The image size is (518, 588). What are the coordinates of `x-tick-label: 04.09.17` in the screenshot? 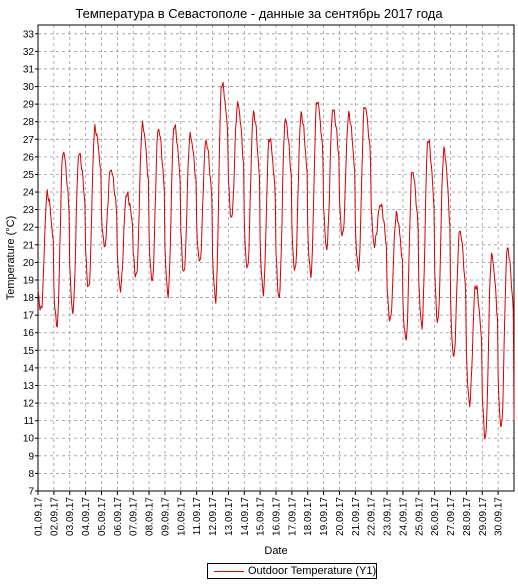 It's located at (86, 516).